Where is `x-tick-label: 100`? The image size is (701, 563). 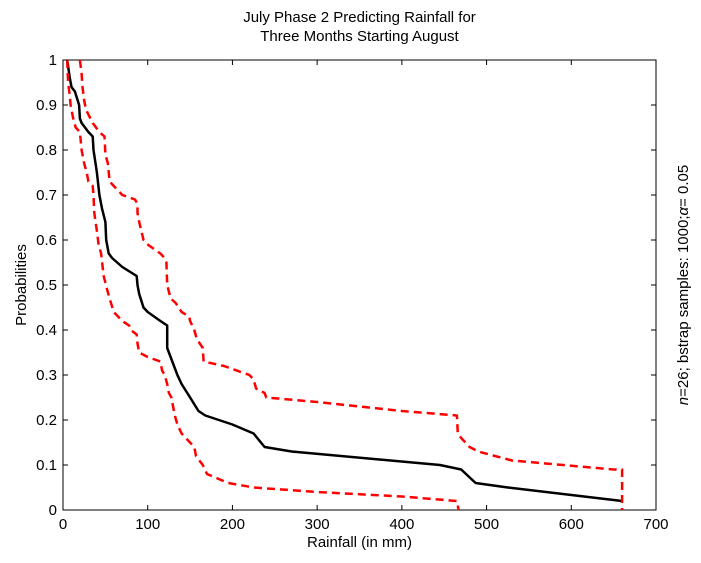 x-tick-label: 100 is located at coordinates (147, 524).